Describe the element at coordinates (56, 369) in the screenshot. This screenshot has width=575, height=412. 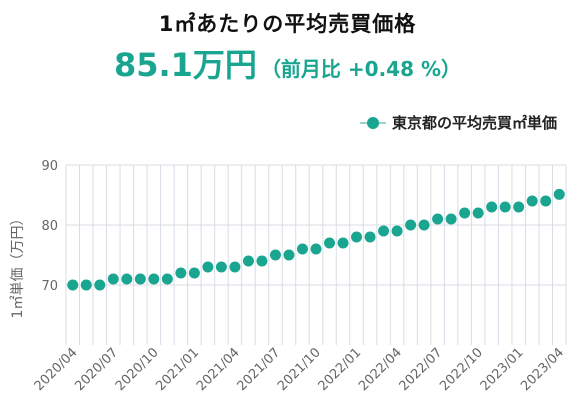
I see `x-tick-label: 2020/04` at that location.